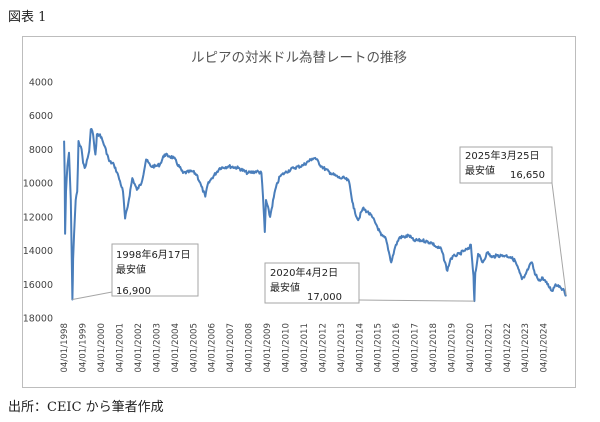  I want to click on y-tick-label: 18000, so click(38, 319).